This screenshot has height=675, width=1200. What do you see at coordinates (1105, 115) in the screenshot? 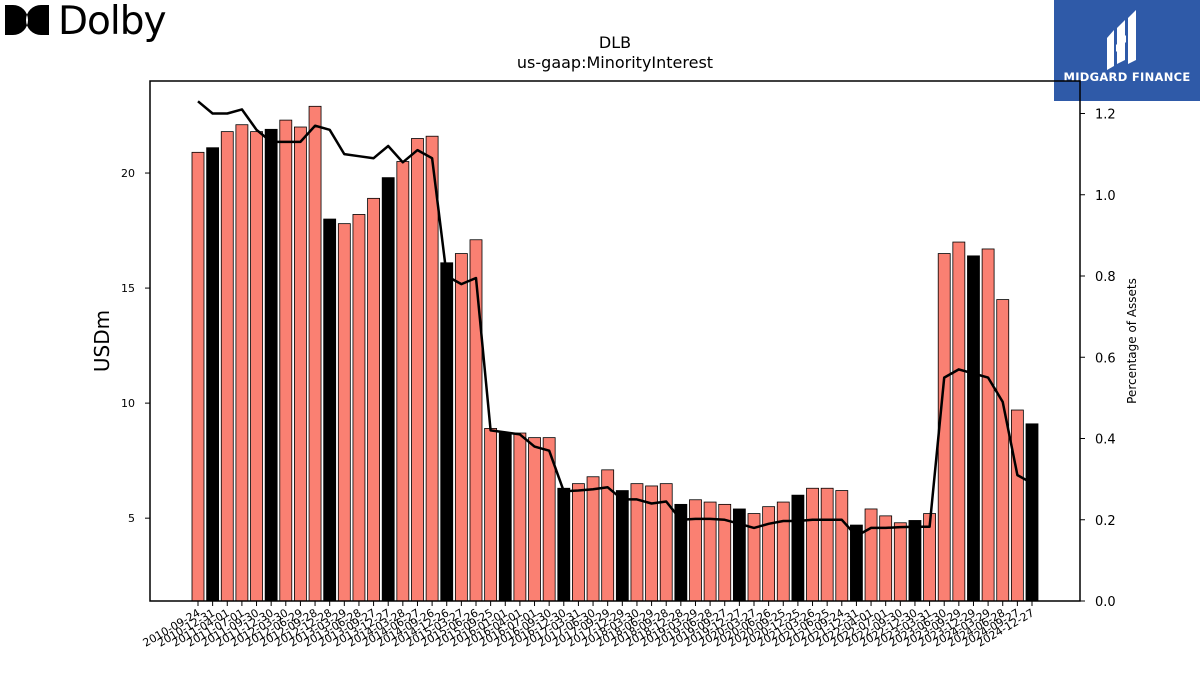
I see `y2-tick-label-1.2: 1.2` at bounding box center [1105, 115].